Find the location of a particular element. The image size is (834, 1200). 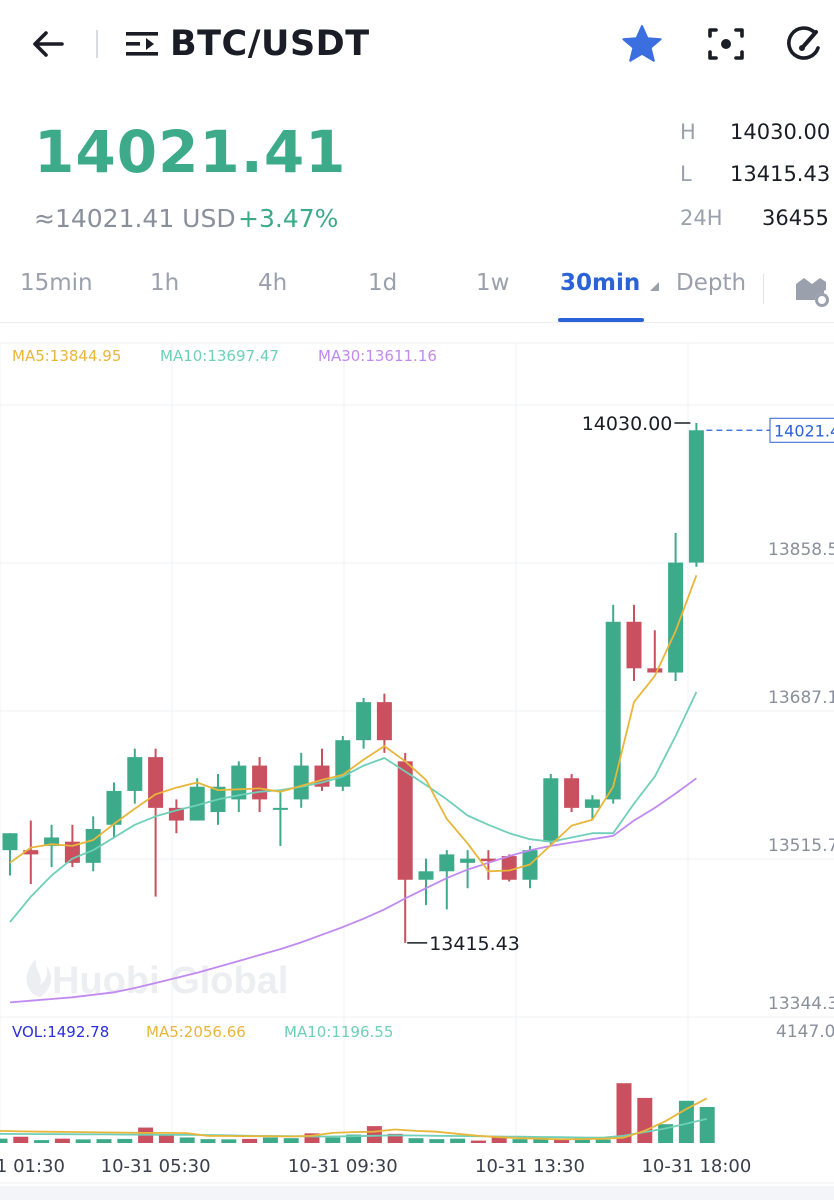

low-marker-label: 13415.43 is located at coordinates (474, 944).